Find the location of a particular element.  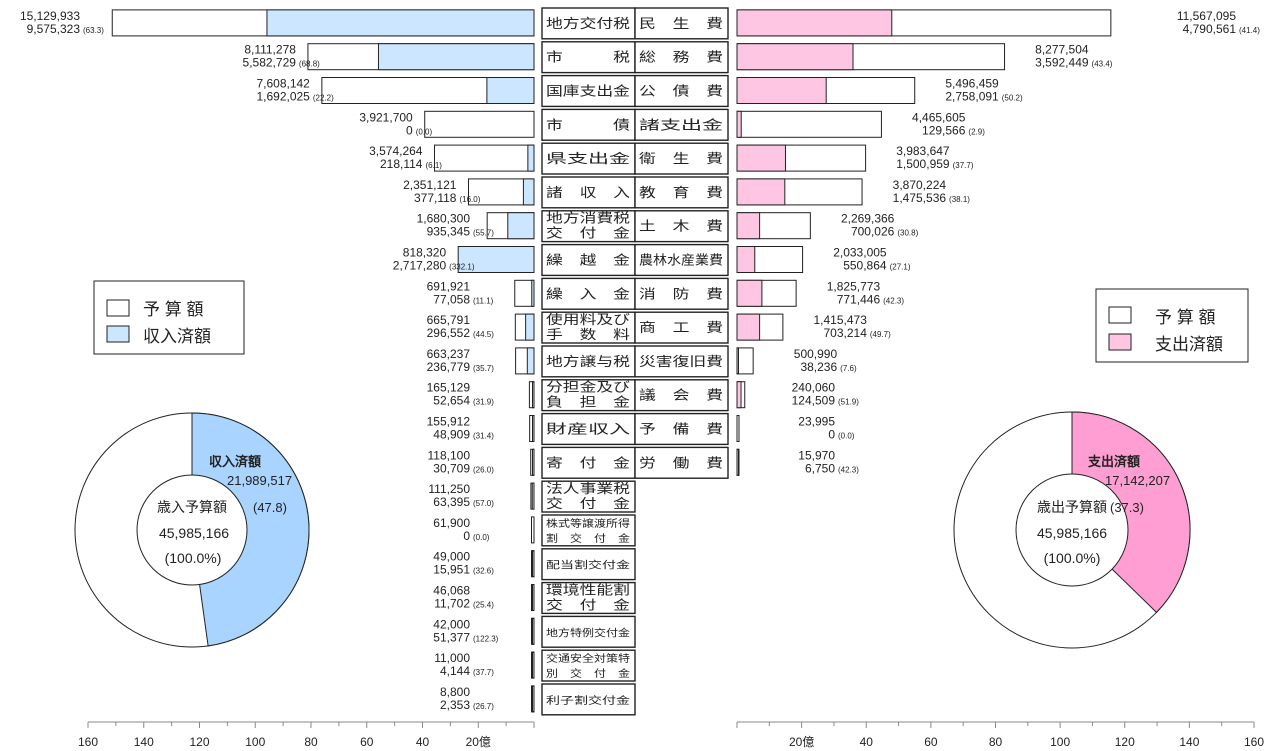

expense-pct-value: (7.6) is located at coordinates (848, 368).